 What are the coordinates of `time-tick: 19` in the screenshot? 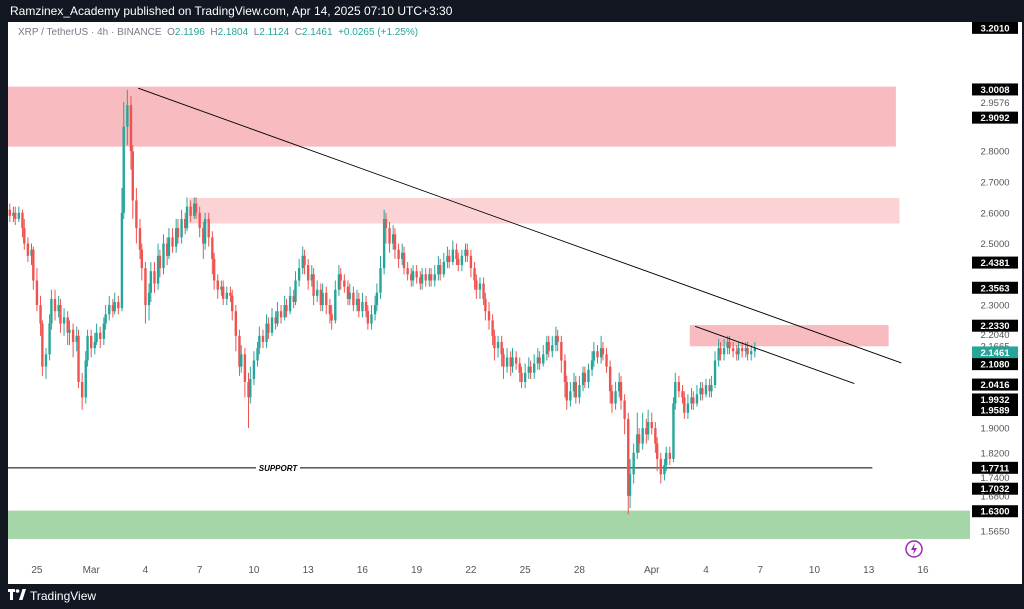 It's located at (417, 570).